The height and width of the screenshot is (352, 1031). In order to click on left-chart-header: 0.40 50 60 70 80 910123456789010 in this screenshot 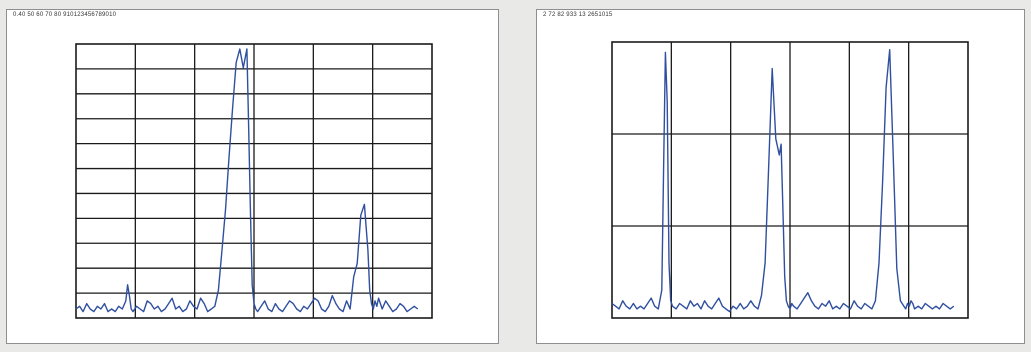, I will do `click(65, 15)`.